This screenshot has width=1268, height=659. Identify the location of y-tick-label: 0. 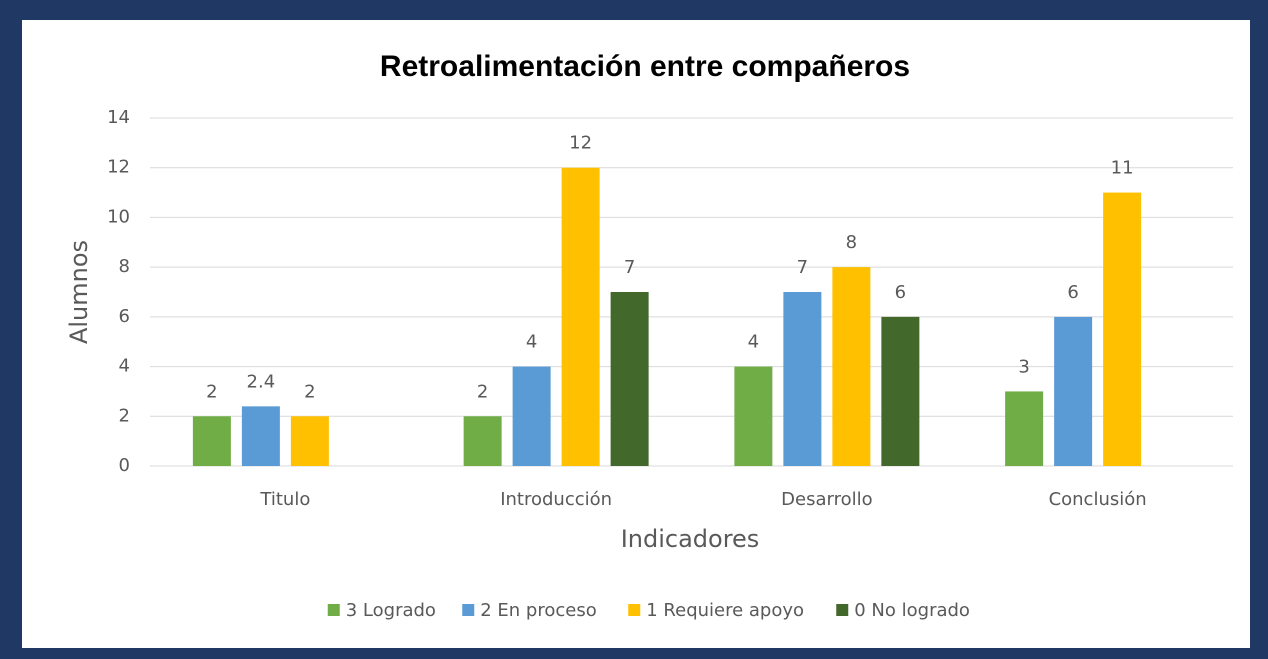
(124, 465).